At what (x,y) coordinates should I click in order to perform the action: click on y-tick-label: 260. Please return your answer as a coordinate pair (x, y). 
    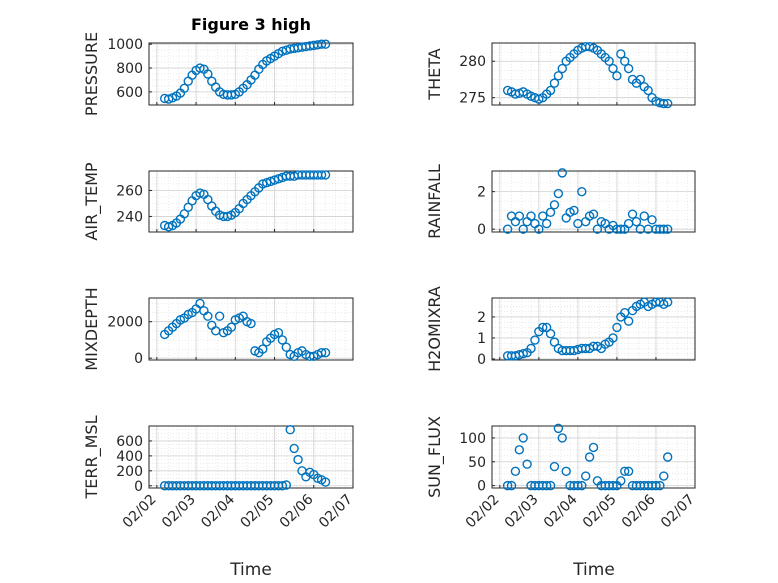
    Looking at the image, I should click on (129, 191).